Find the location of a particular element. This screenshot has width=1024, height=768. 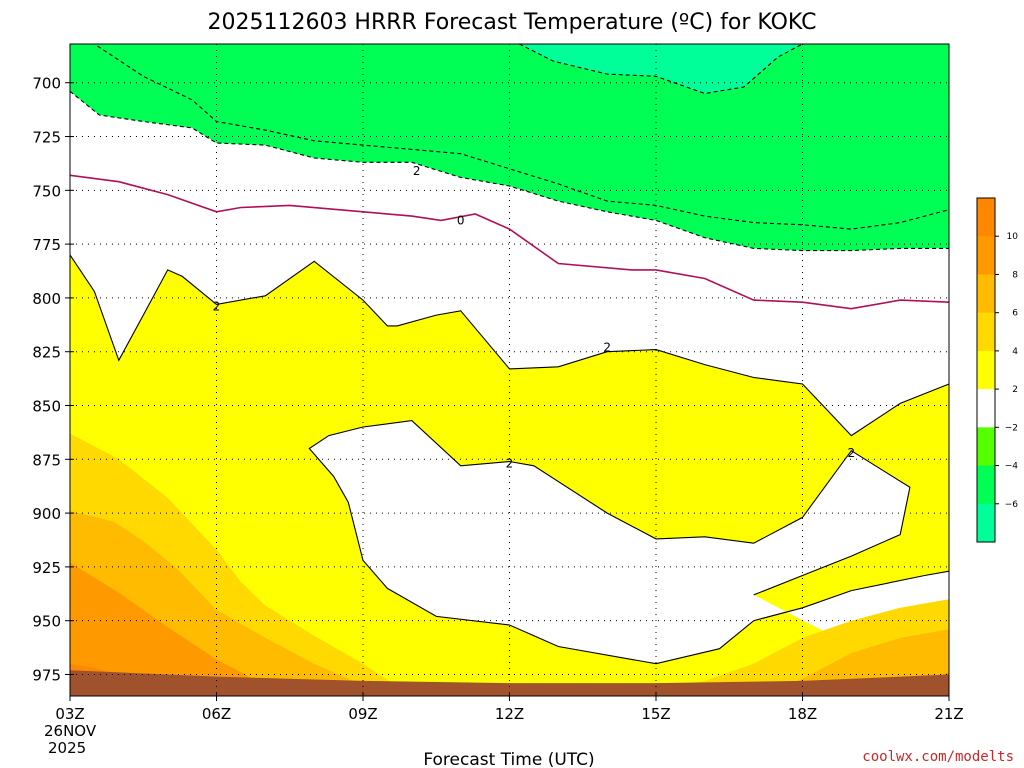

colorbar-label: −2 is located at coordinates (1011, 428).